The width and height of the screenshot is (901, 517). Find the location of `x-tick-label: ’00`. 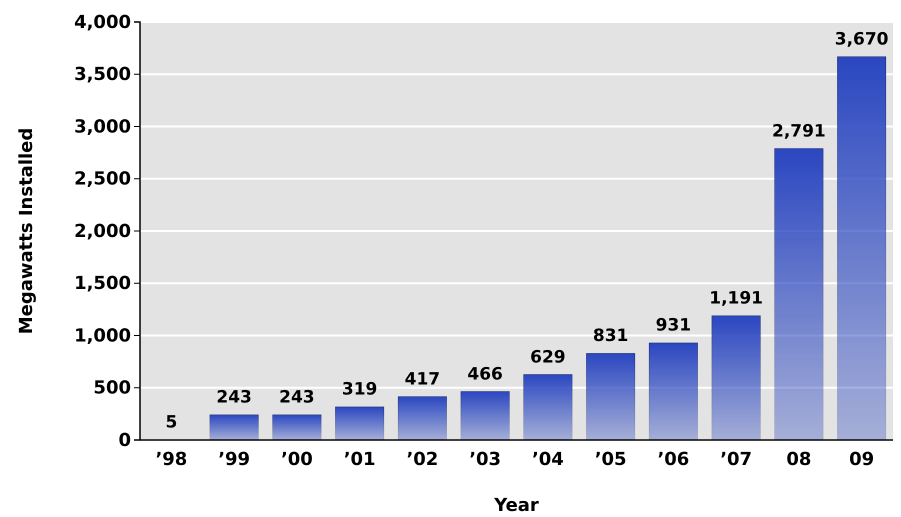

x-tick-label: ’00 is located at coordinates (296, 459).